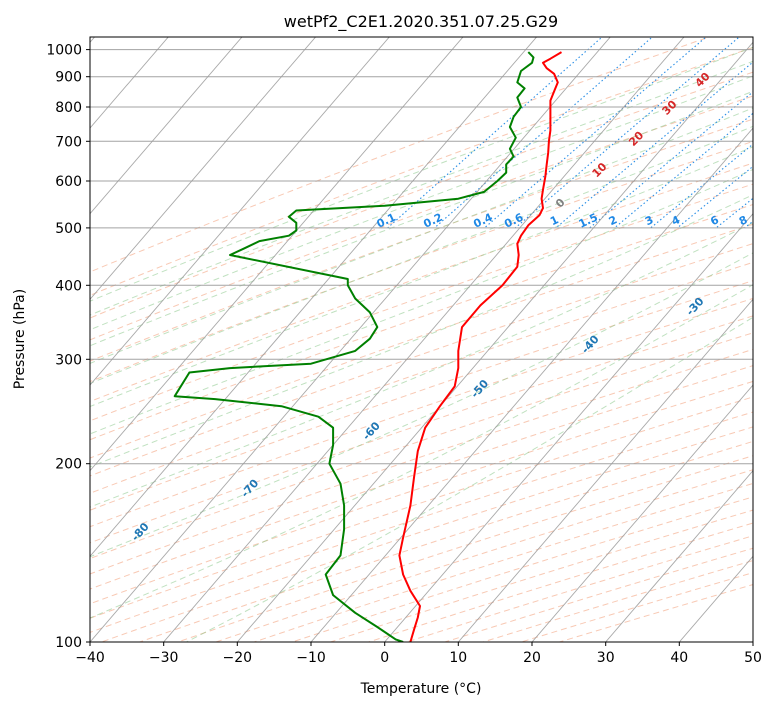 This screenshot has width=775, height=708. I want to click on x-tick-label: −20, so click(238, 658).